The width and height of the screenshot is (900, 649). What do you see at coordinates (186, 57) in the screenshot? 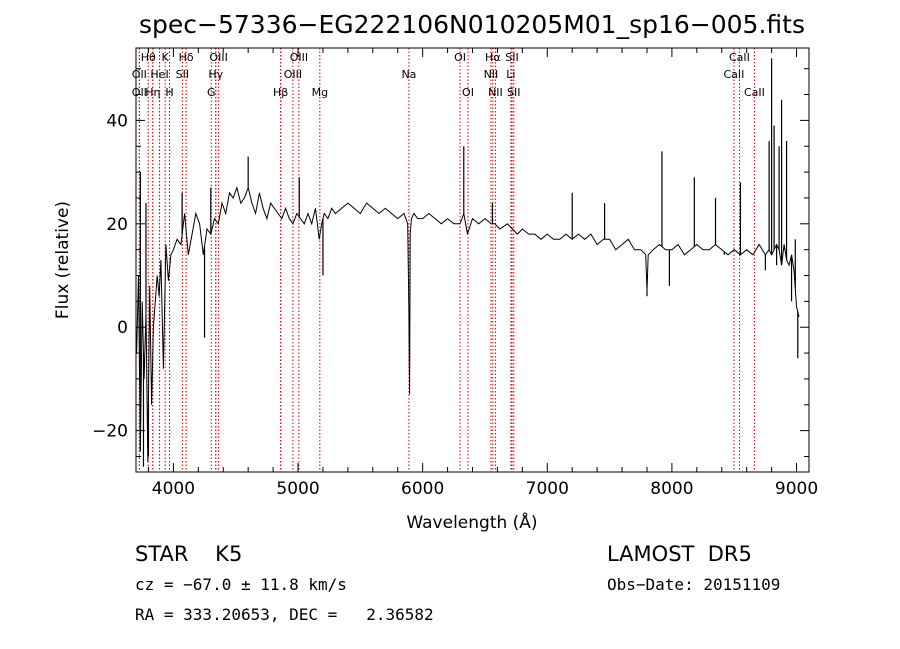
I see `line-marker-label: Hδ` at bounding box center [186, 57].